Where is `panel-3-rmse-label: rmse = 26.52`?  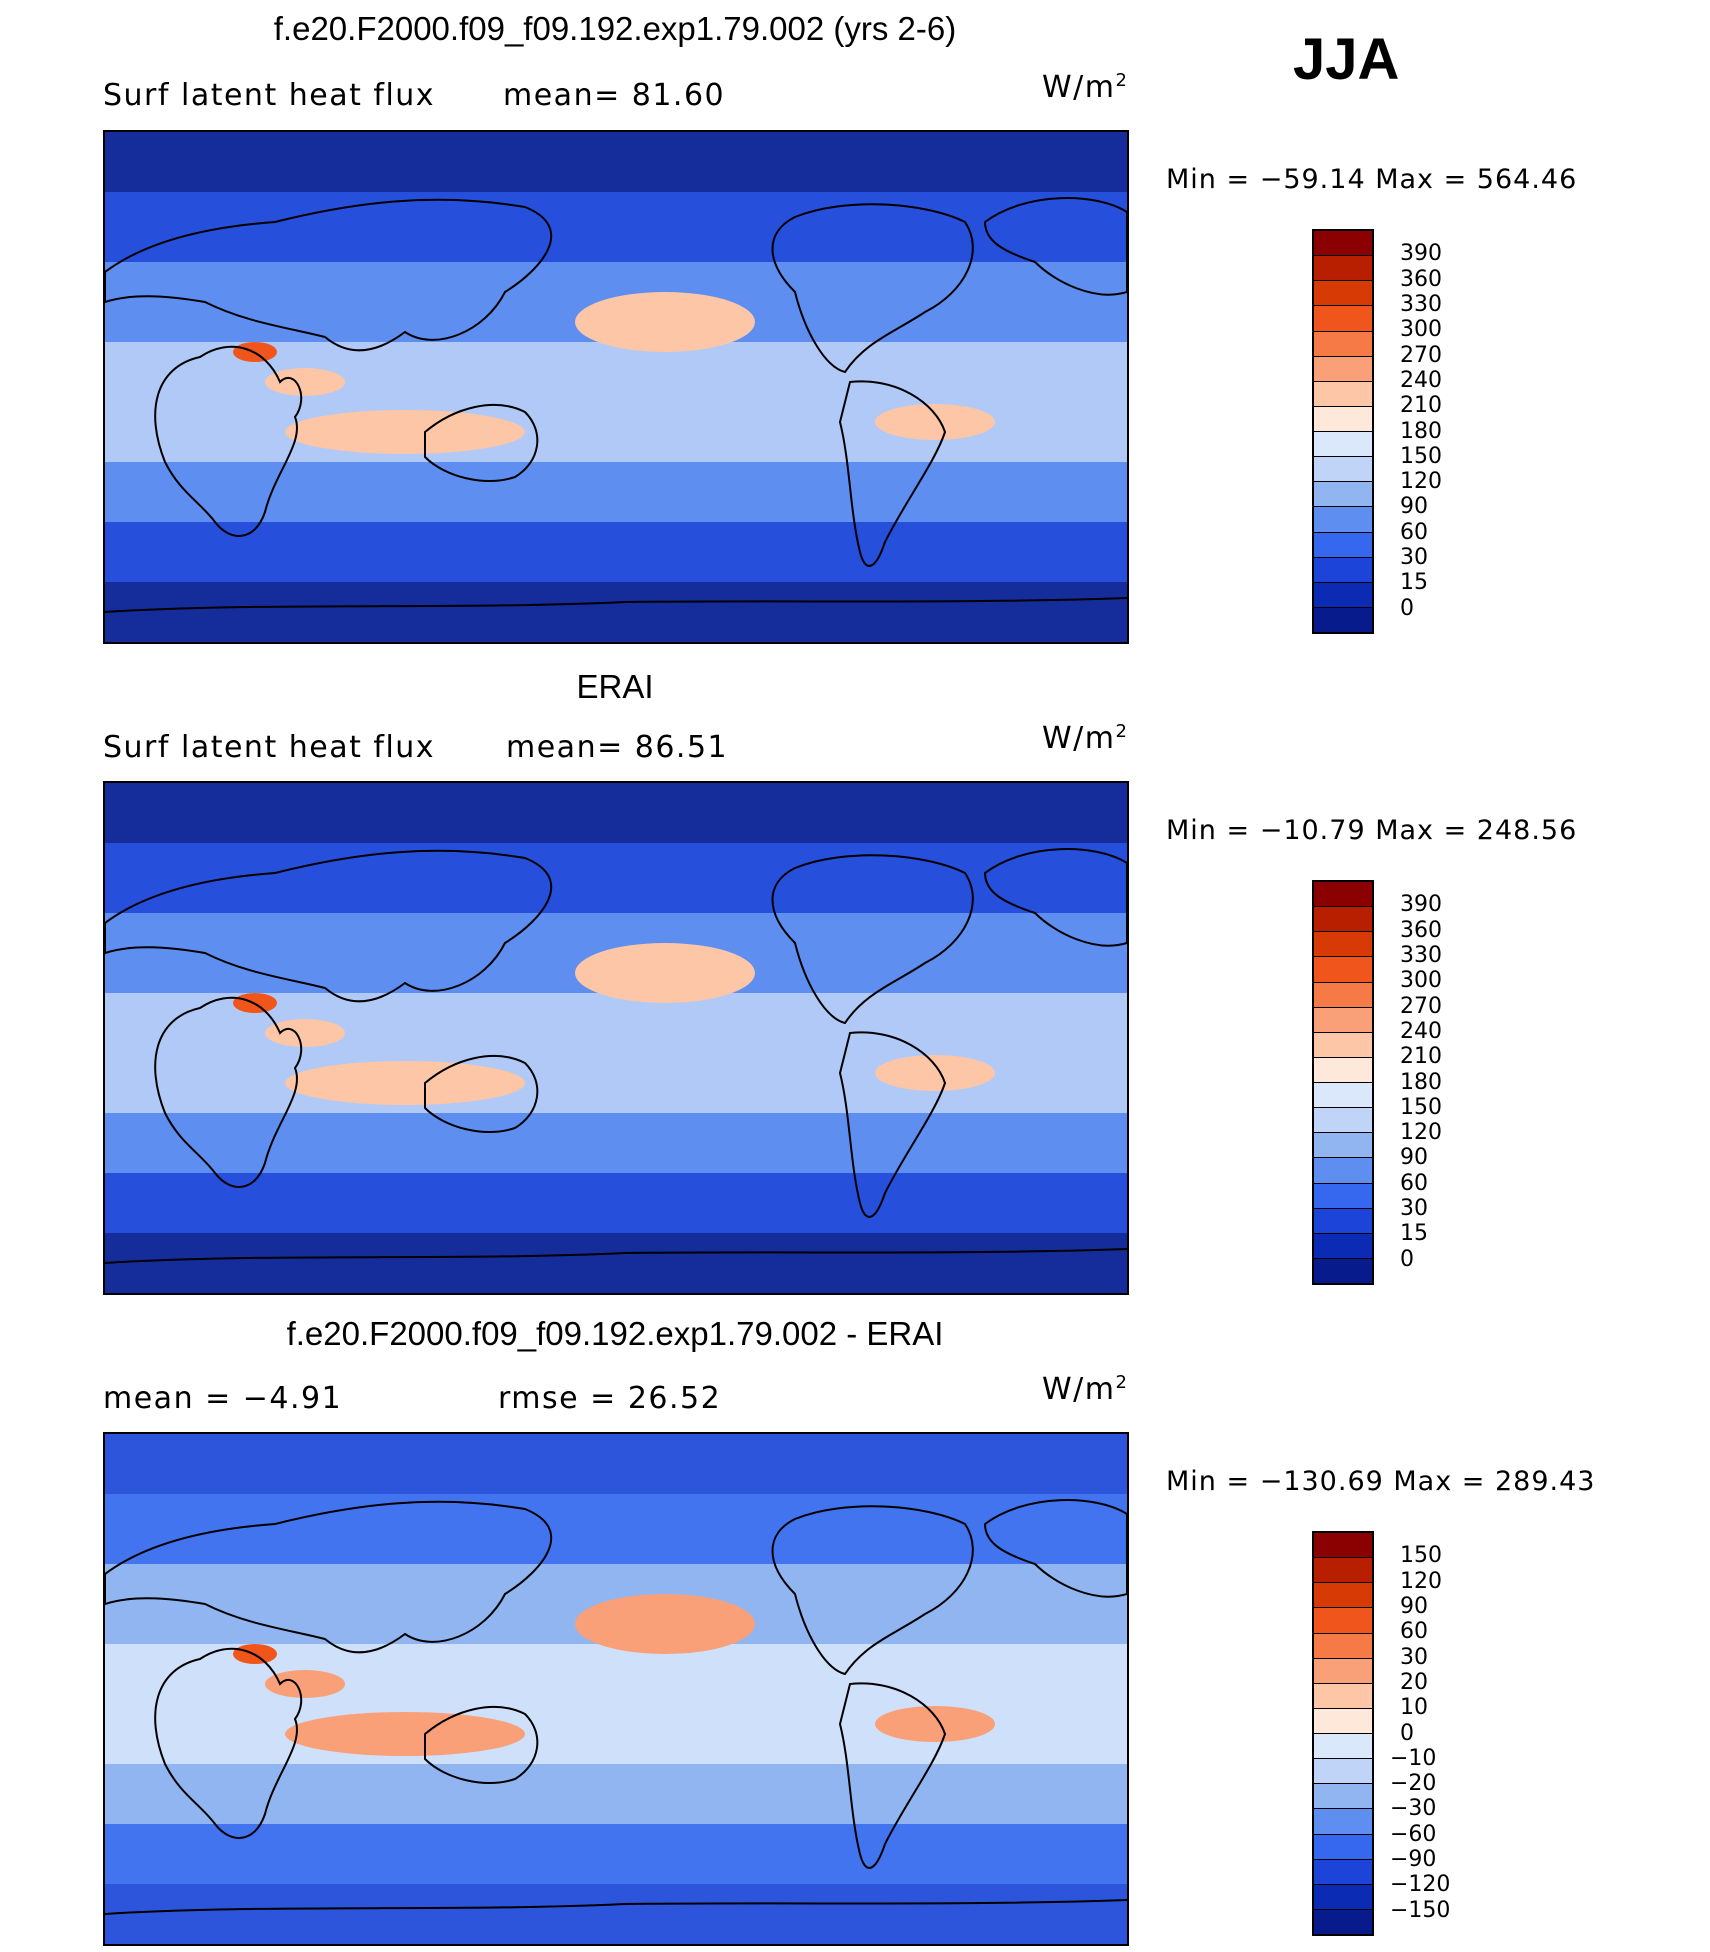 panel-3-rmse-label: rmse = 26.52 is located at coordinates (610, 1398).